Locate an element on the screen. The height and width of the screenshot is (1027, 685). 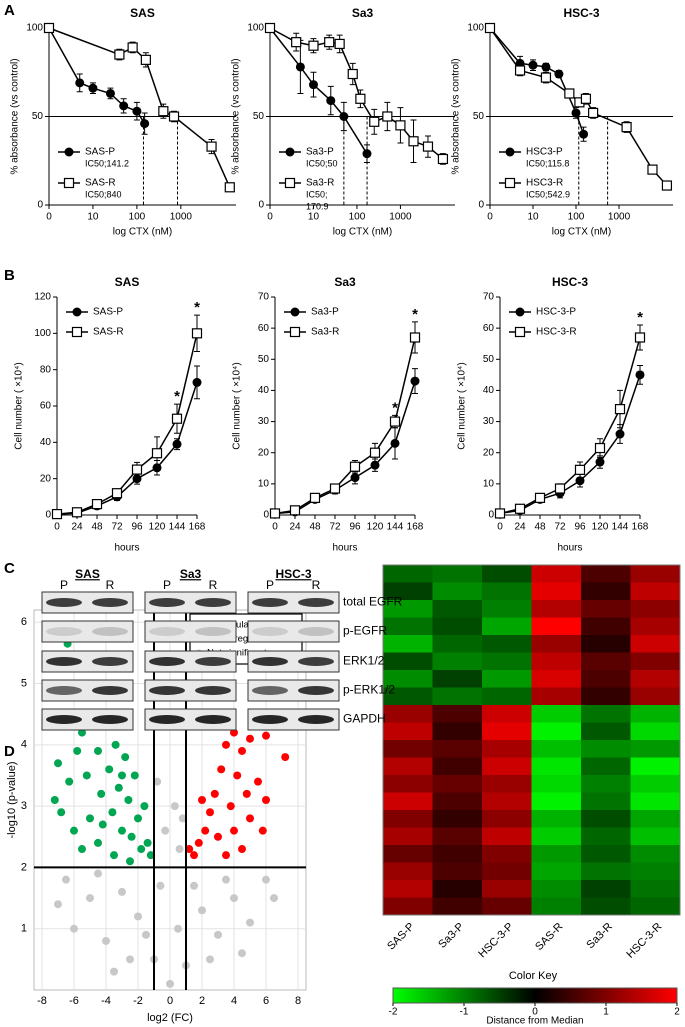
y-axis-label: Cell number ( ×10⁴) is located at coordinates (462, 405).